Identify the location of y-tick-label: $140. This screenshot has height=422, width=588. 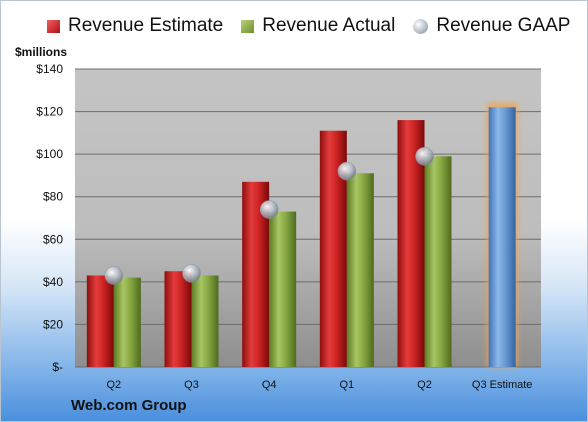
(49, 69).